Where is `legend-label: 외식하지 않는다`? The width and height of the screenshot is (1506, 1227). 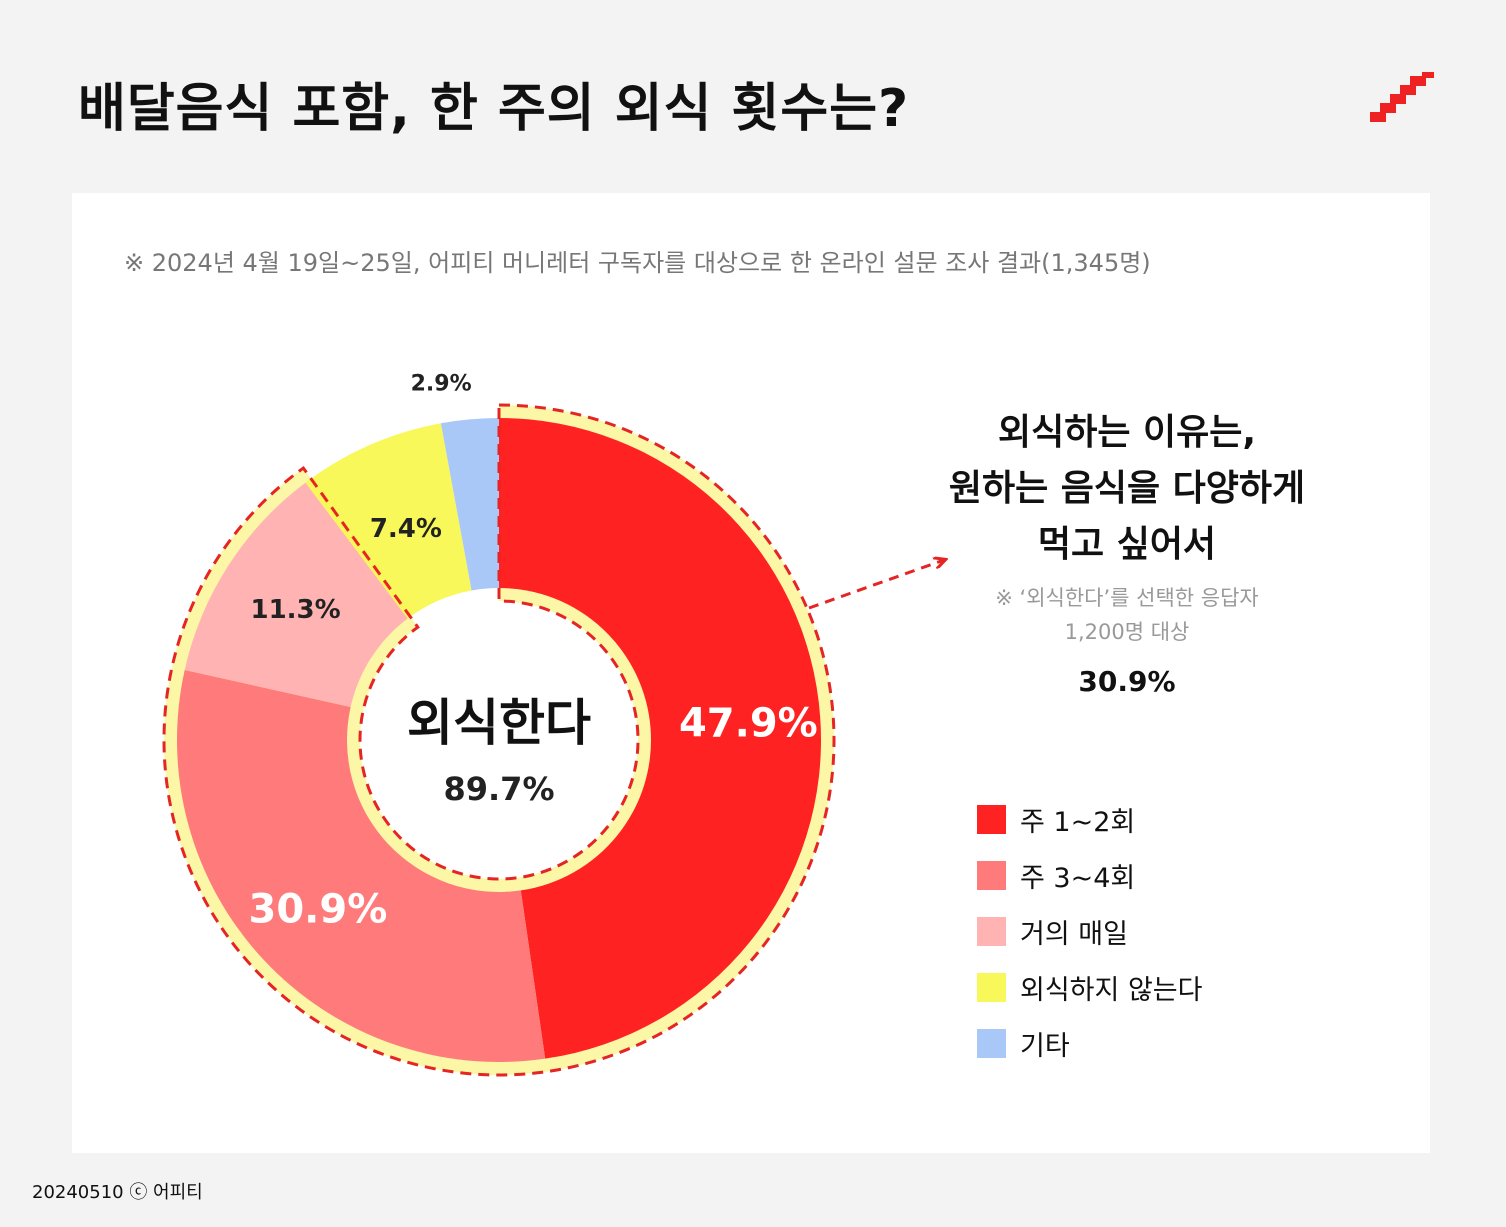 legend-label: 외식하지 않는다 is located at coordinates (1111, 990).